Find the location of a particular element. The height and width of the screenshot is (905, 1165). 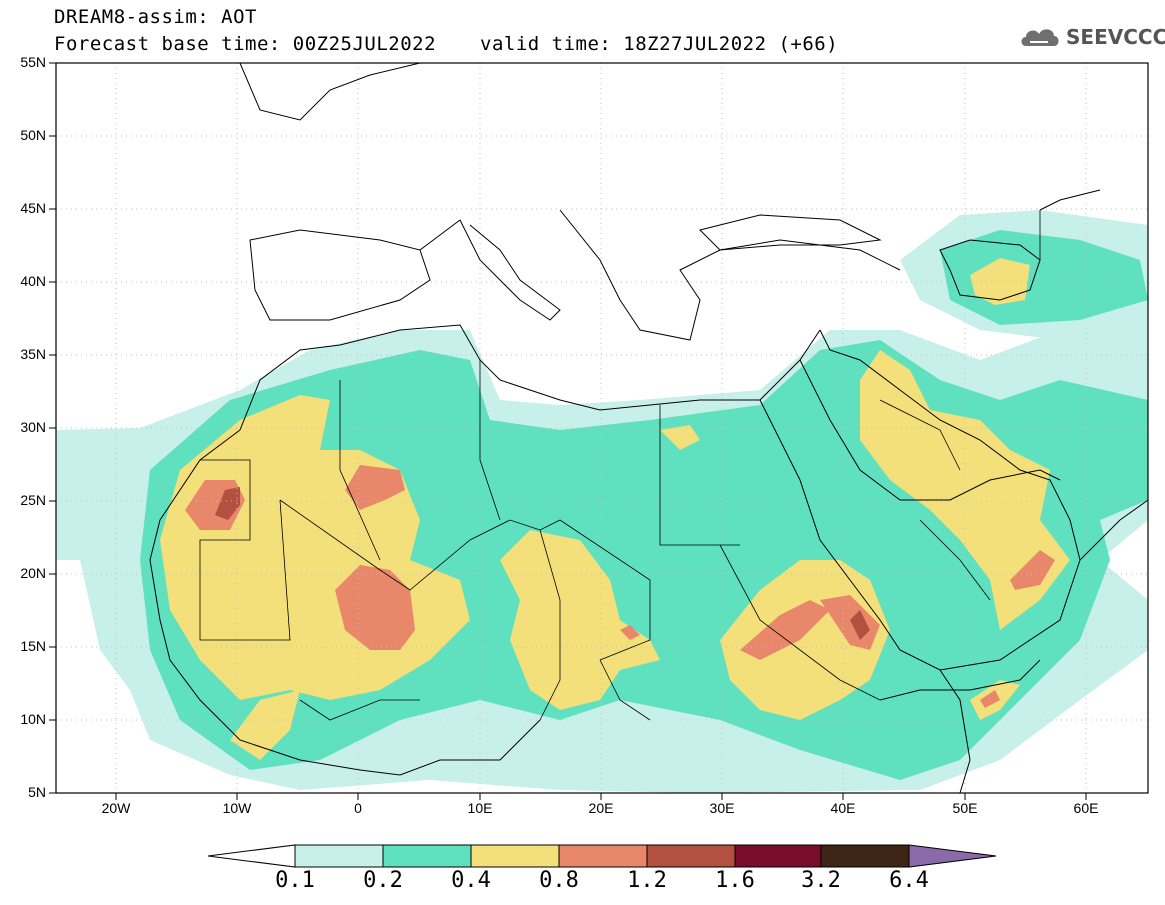

lon-label: 0 is located at coordinates (358, 808).